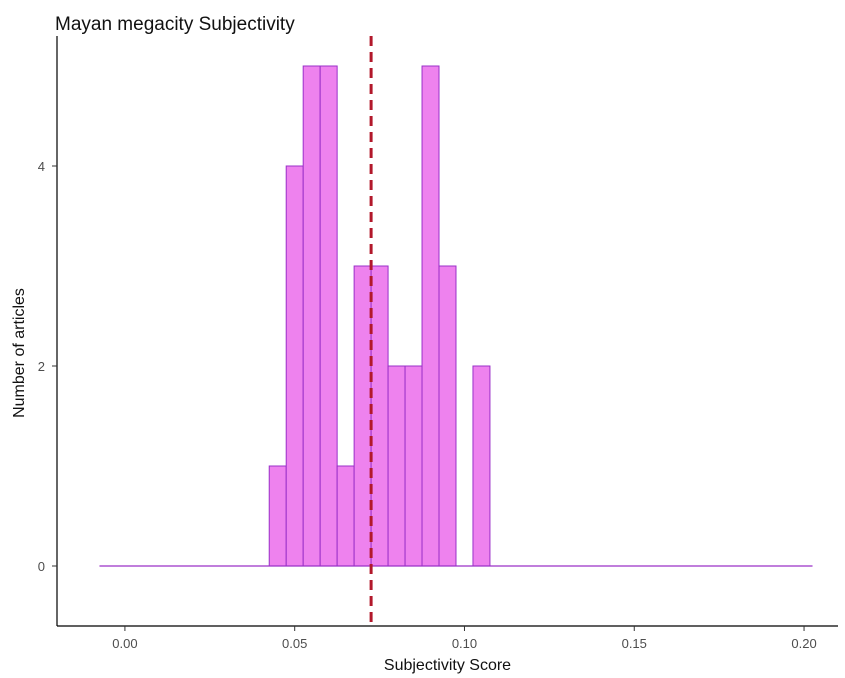  Describe the element at coordinates (41, 366) in the screenshot. I see `y-tick-label: 2` at that location.